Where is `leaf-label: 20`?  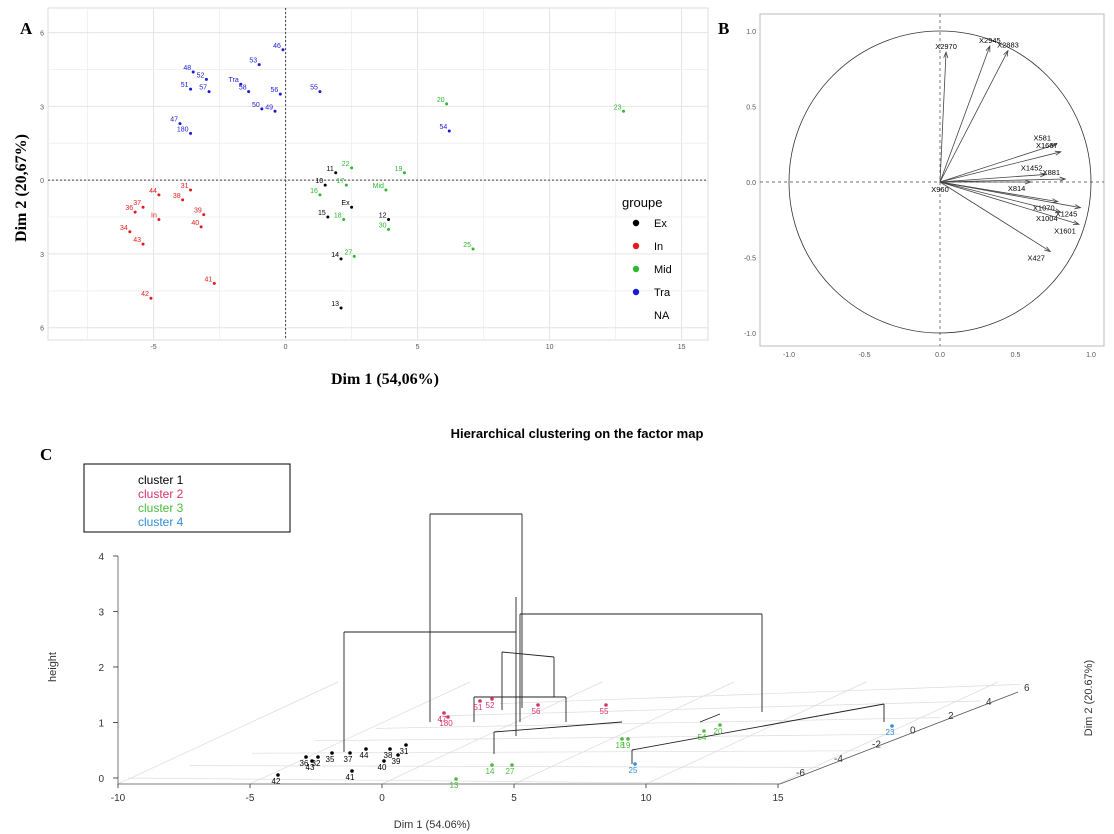 leaf-label: 20 is located at coordinates (718, 731).